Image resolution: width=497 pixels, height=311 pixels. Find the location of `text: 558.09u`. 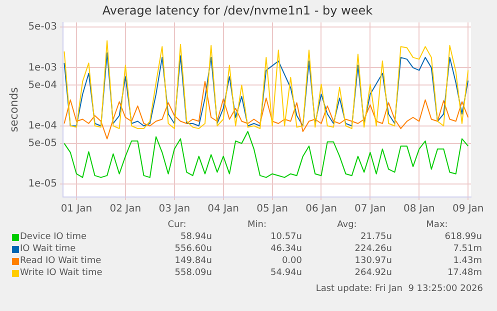

text: 558.09u is located at coordinates (193, 273).